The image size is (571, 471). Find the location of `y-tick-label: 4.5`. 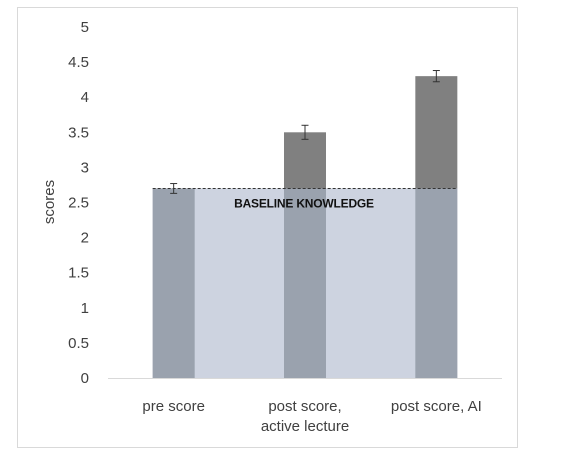

y-tick-label: 4.5 is located at coordinates (78, 62).